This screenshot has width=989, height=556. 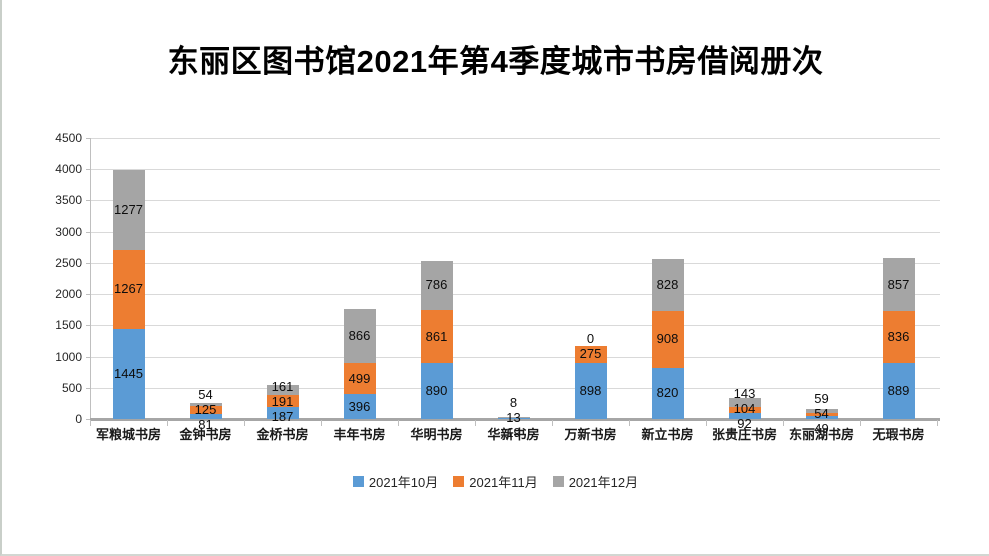 I want to click on bar-value-label: 908, so click(x=667, y=339).